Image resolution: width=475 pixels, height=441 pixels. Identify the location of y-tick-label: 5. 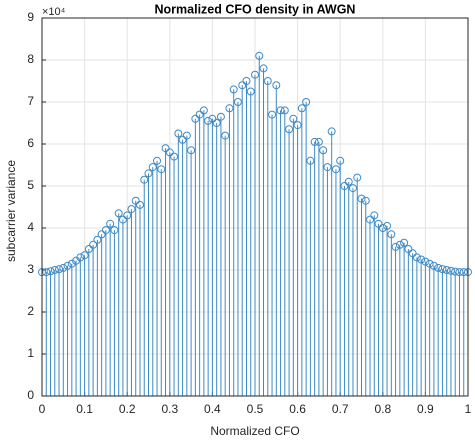
(30, 185).